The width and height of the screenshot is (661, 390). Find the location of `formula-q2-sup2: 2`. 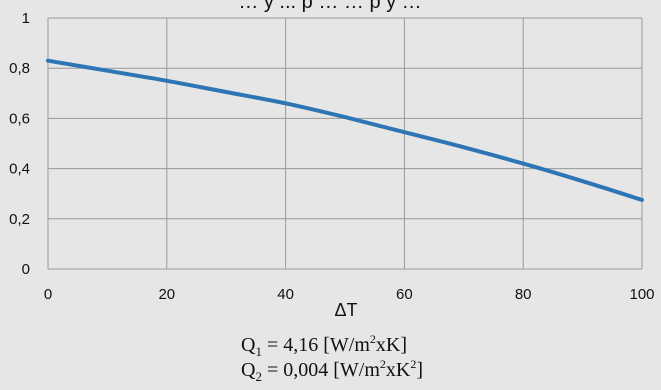

formula-q2-sup2: 2 is located at coordinates (413, 364).